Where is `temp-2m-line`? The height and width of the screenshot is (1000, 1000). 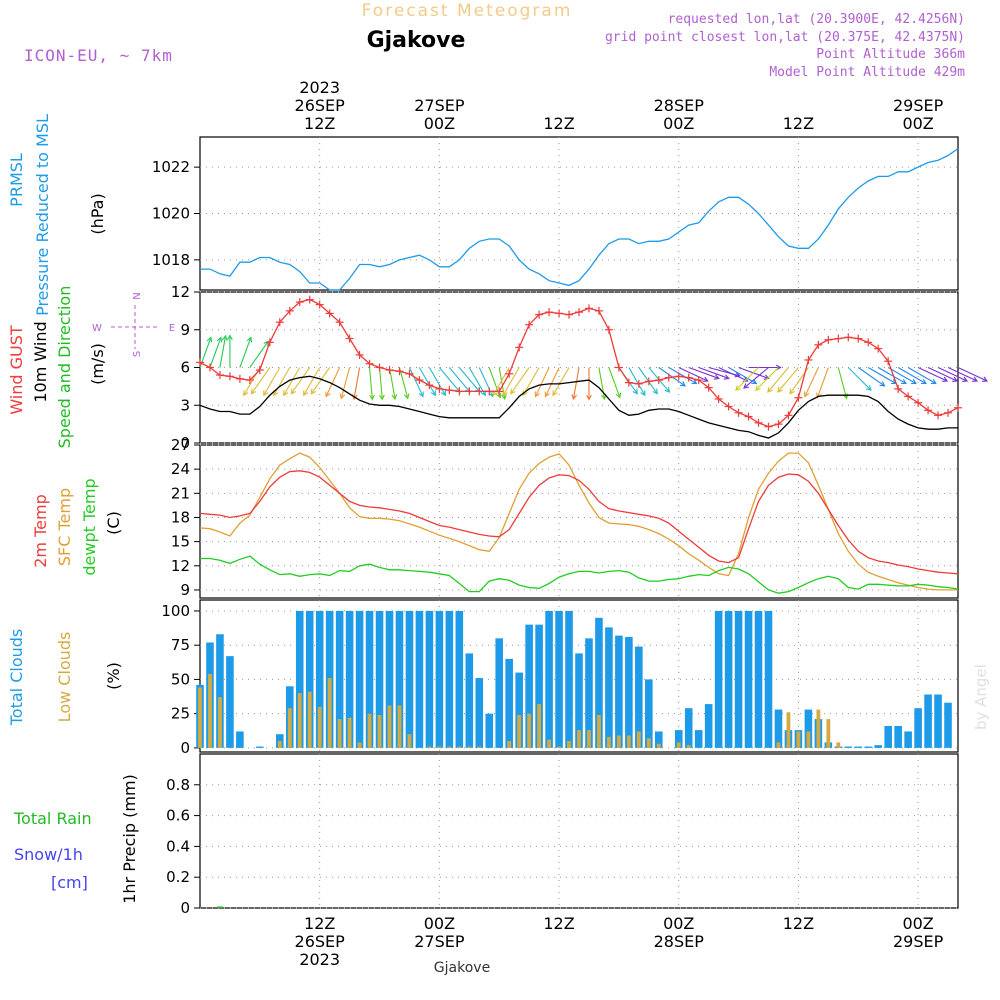
temp-2m-line is located at coordinates (579, 522).